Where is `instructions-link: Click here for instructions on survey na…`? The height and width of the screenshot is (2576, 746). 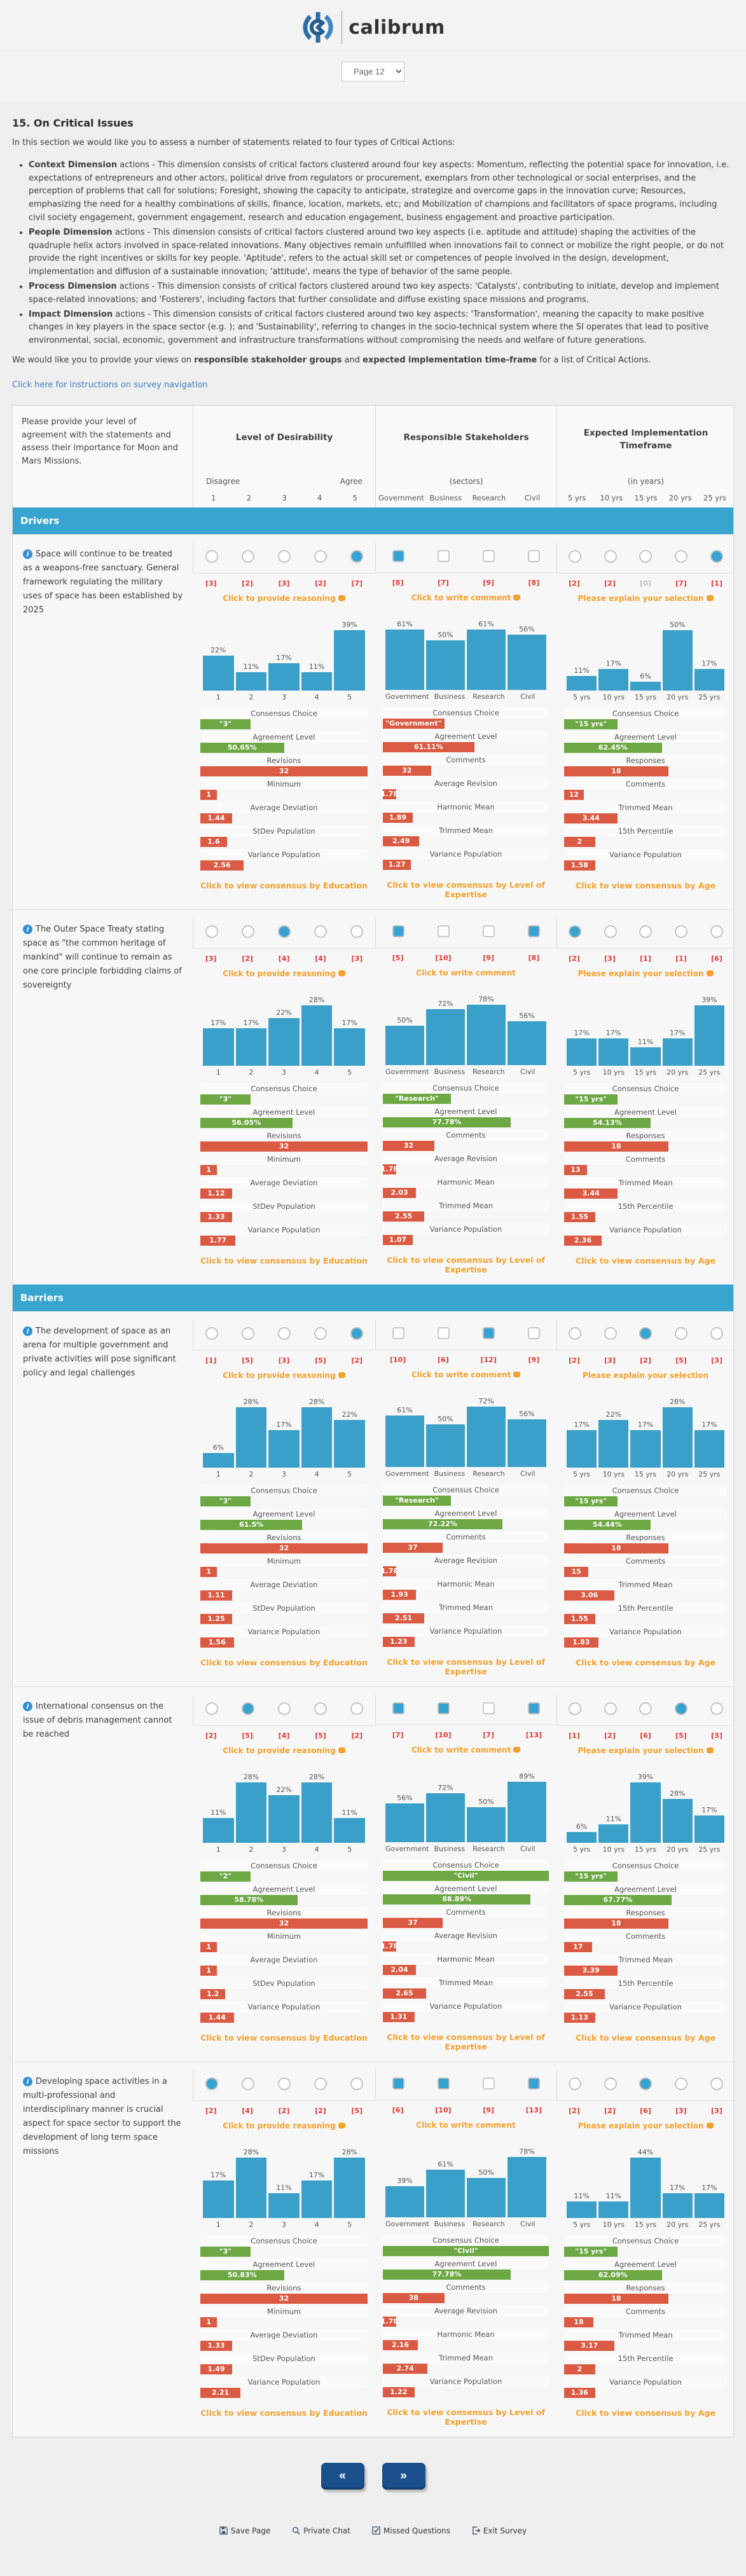
instructions-link: Click here for instructions on survey na… is located at coordinates (110, 385).